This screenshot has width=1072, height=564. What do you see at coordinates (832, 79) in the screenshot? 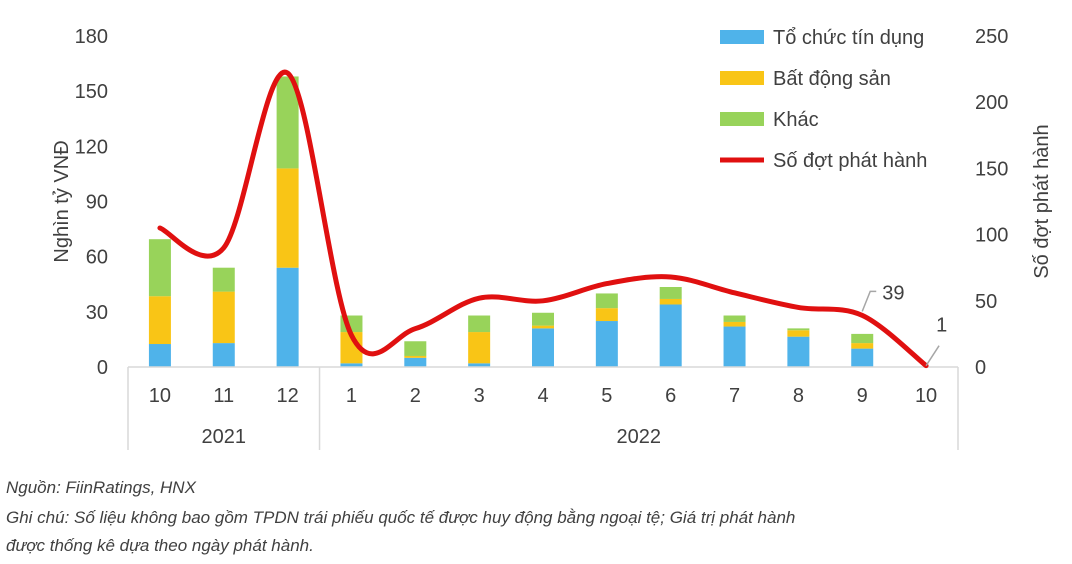
I see `legend-label: Bất động sản` at bounding box center [832, 79].